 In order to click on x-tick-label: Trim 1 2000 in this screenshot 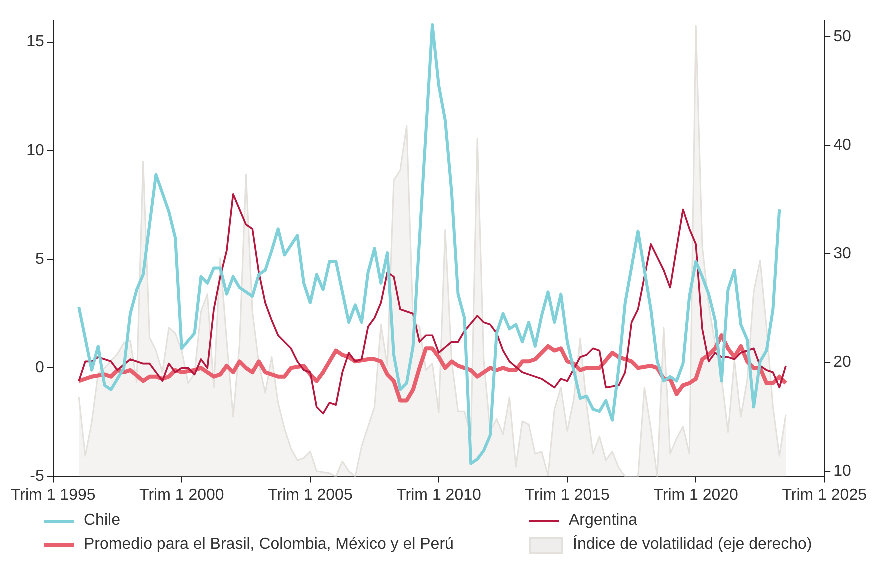, I will do `click(182, 495)`.